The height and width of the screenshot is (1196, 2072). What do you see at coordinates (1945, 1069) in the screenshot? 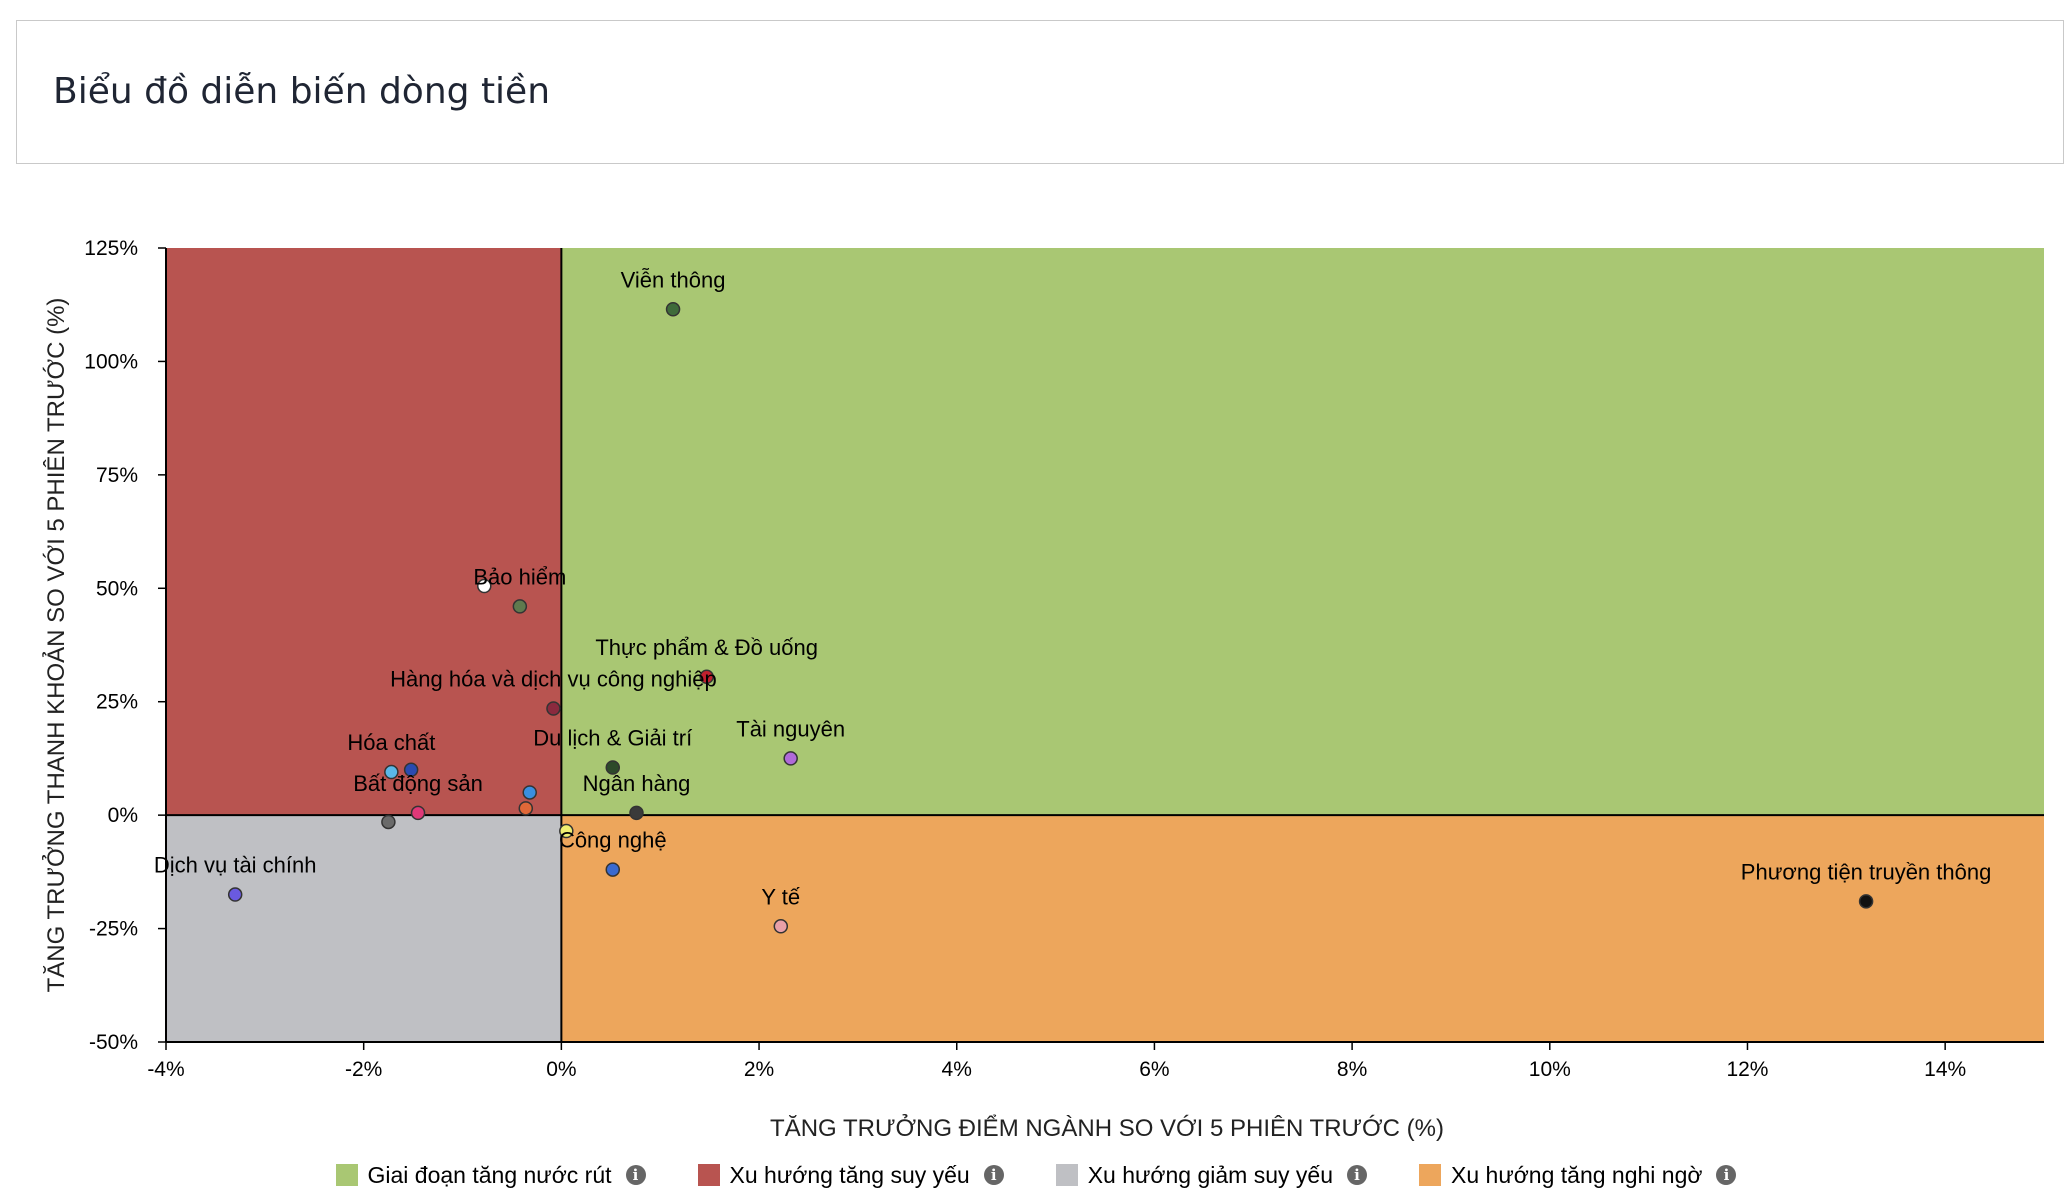
I see `x-tick-label: 14%` at bounding box center [1945, 1069].